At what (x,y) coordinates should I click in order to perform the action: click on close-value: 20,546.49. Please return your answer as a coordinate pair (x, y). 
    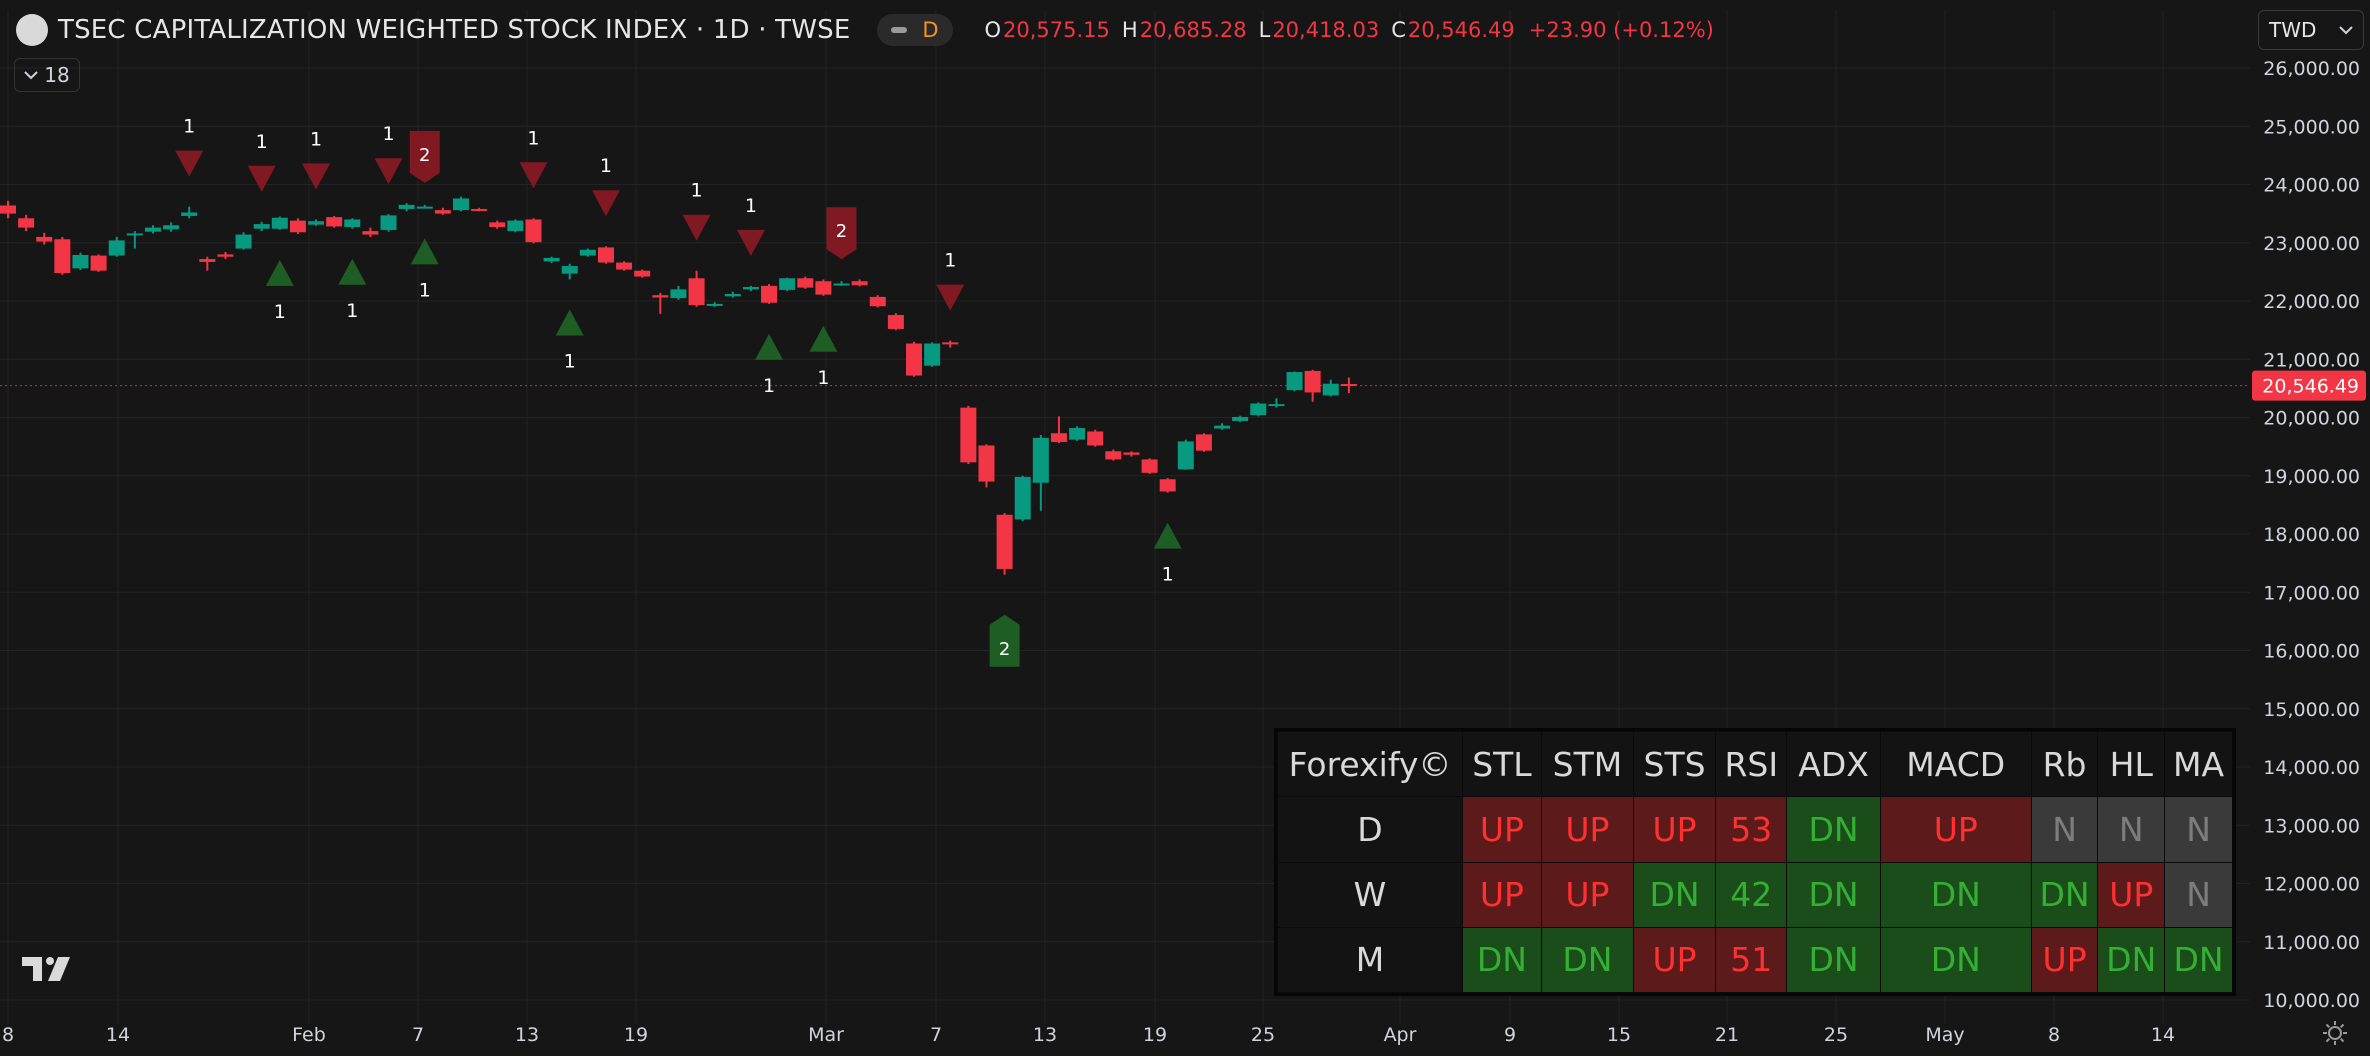
    Looking at the image, I should click on (1461, 30).